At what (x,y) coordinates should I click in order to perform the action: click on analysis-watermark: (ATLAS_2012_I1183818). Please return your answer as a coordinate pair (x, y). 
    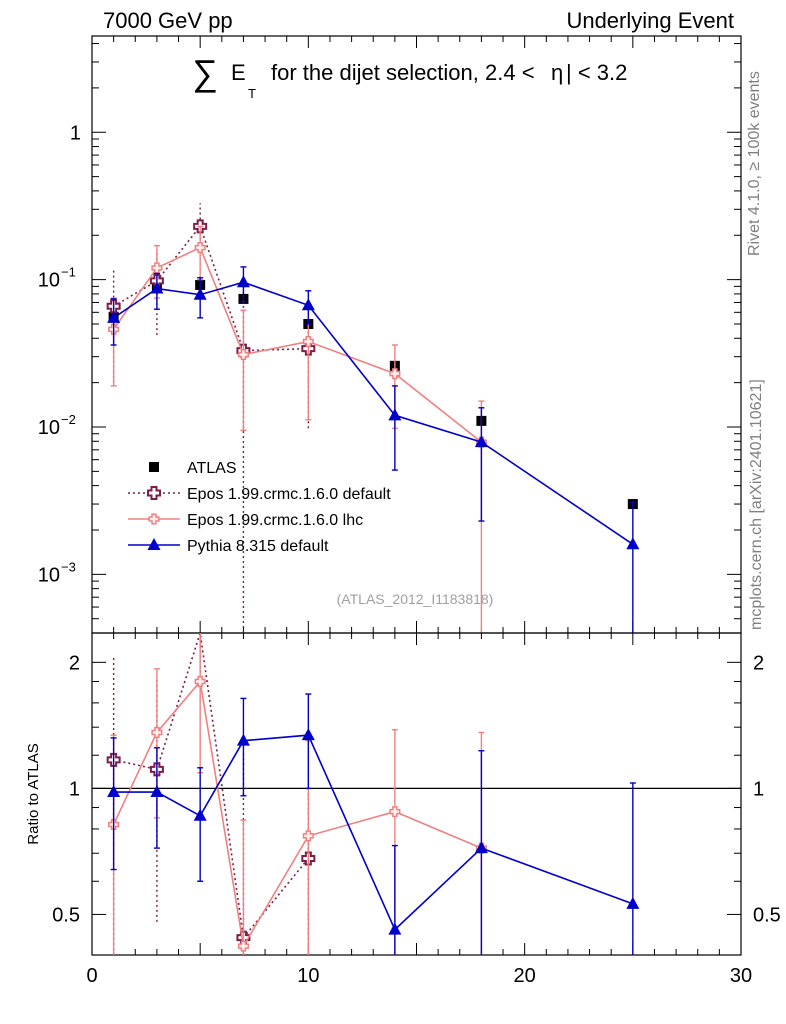
    Looking at the image, I should click on (415, 599).